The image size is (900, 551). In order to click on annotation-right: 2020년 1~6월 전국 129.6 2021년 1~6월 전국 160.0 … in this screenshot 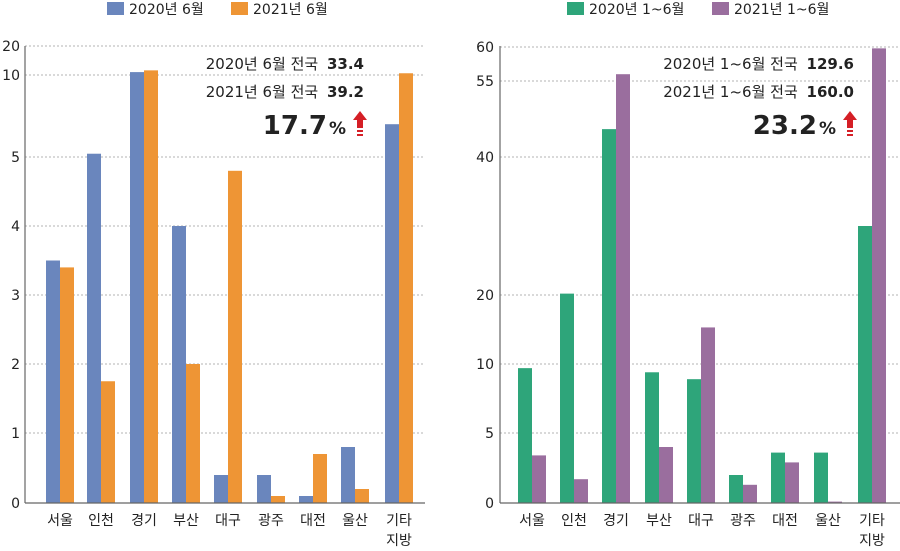, I will do `click(760, 98)`.